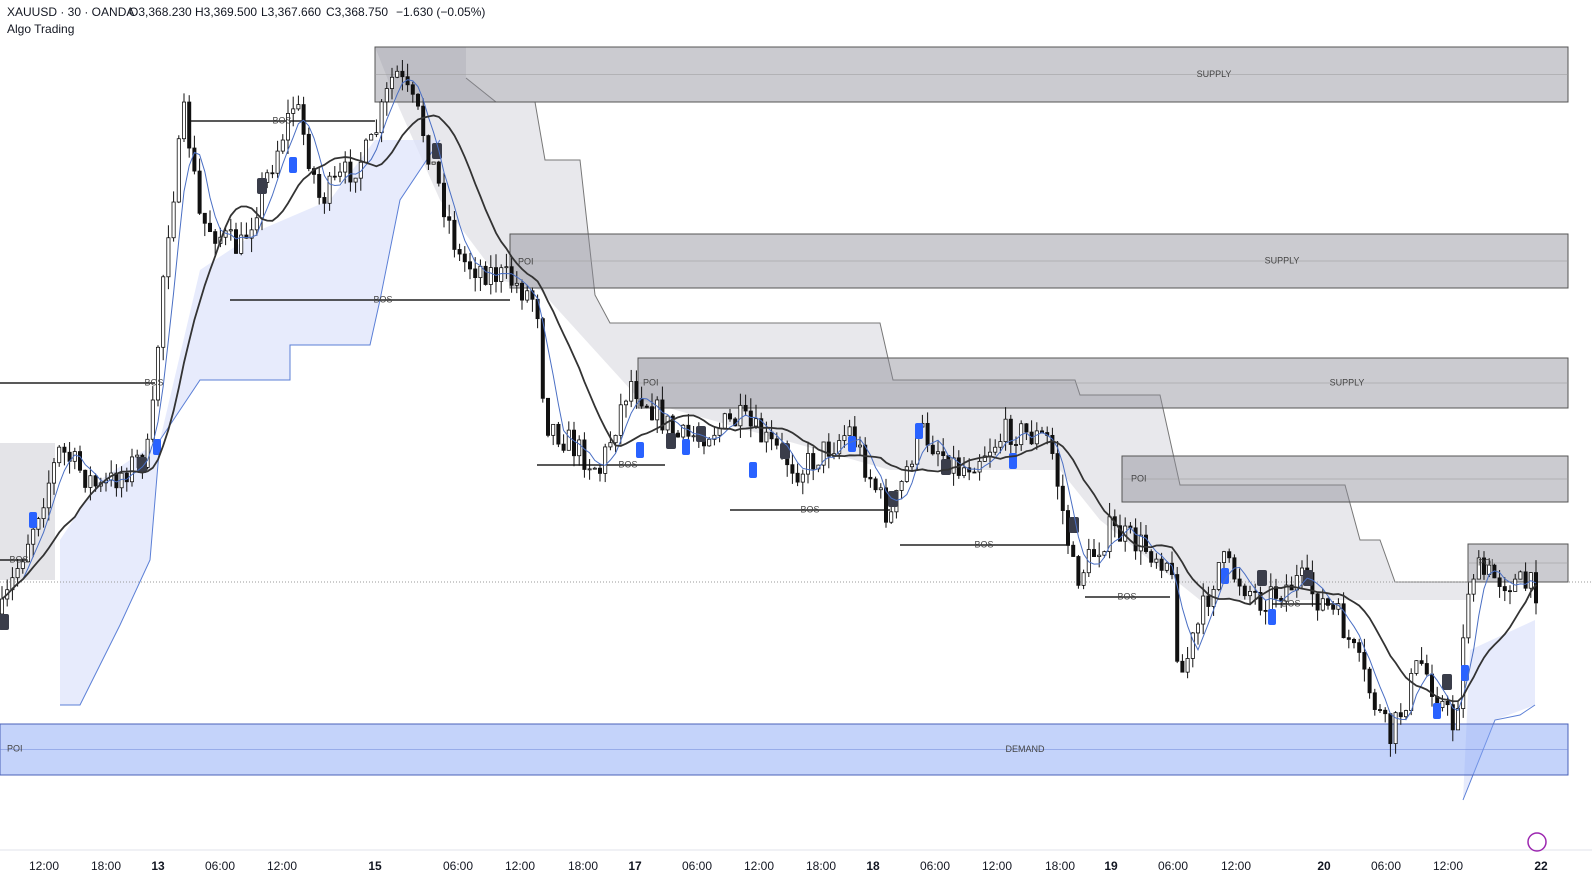  Describe the element at coordinates (226, 12) in the screenshot. I see `high: H3,369.500` at that location.